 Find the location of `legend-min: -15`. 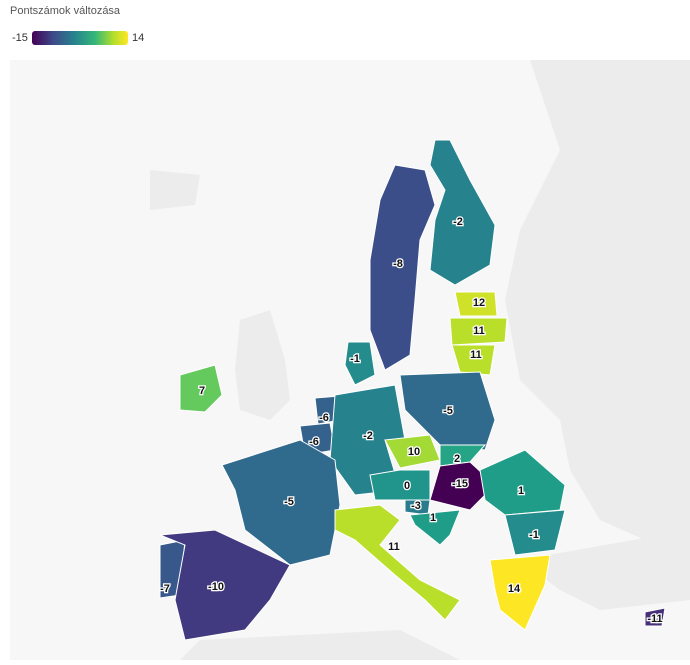

legend-min: -15 is located at coordinates (20, 38).